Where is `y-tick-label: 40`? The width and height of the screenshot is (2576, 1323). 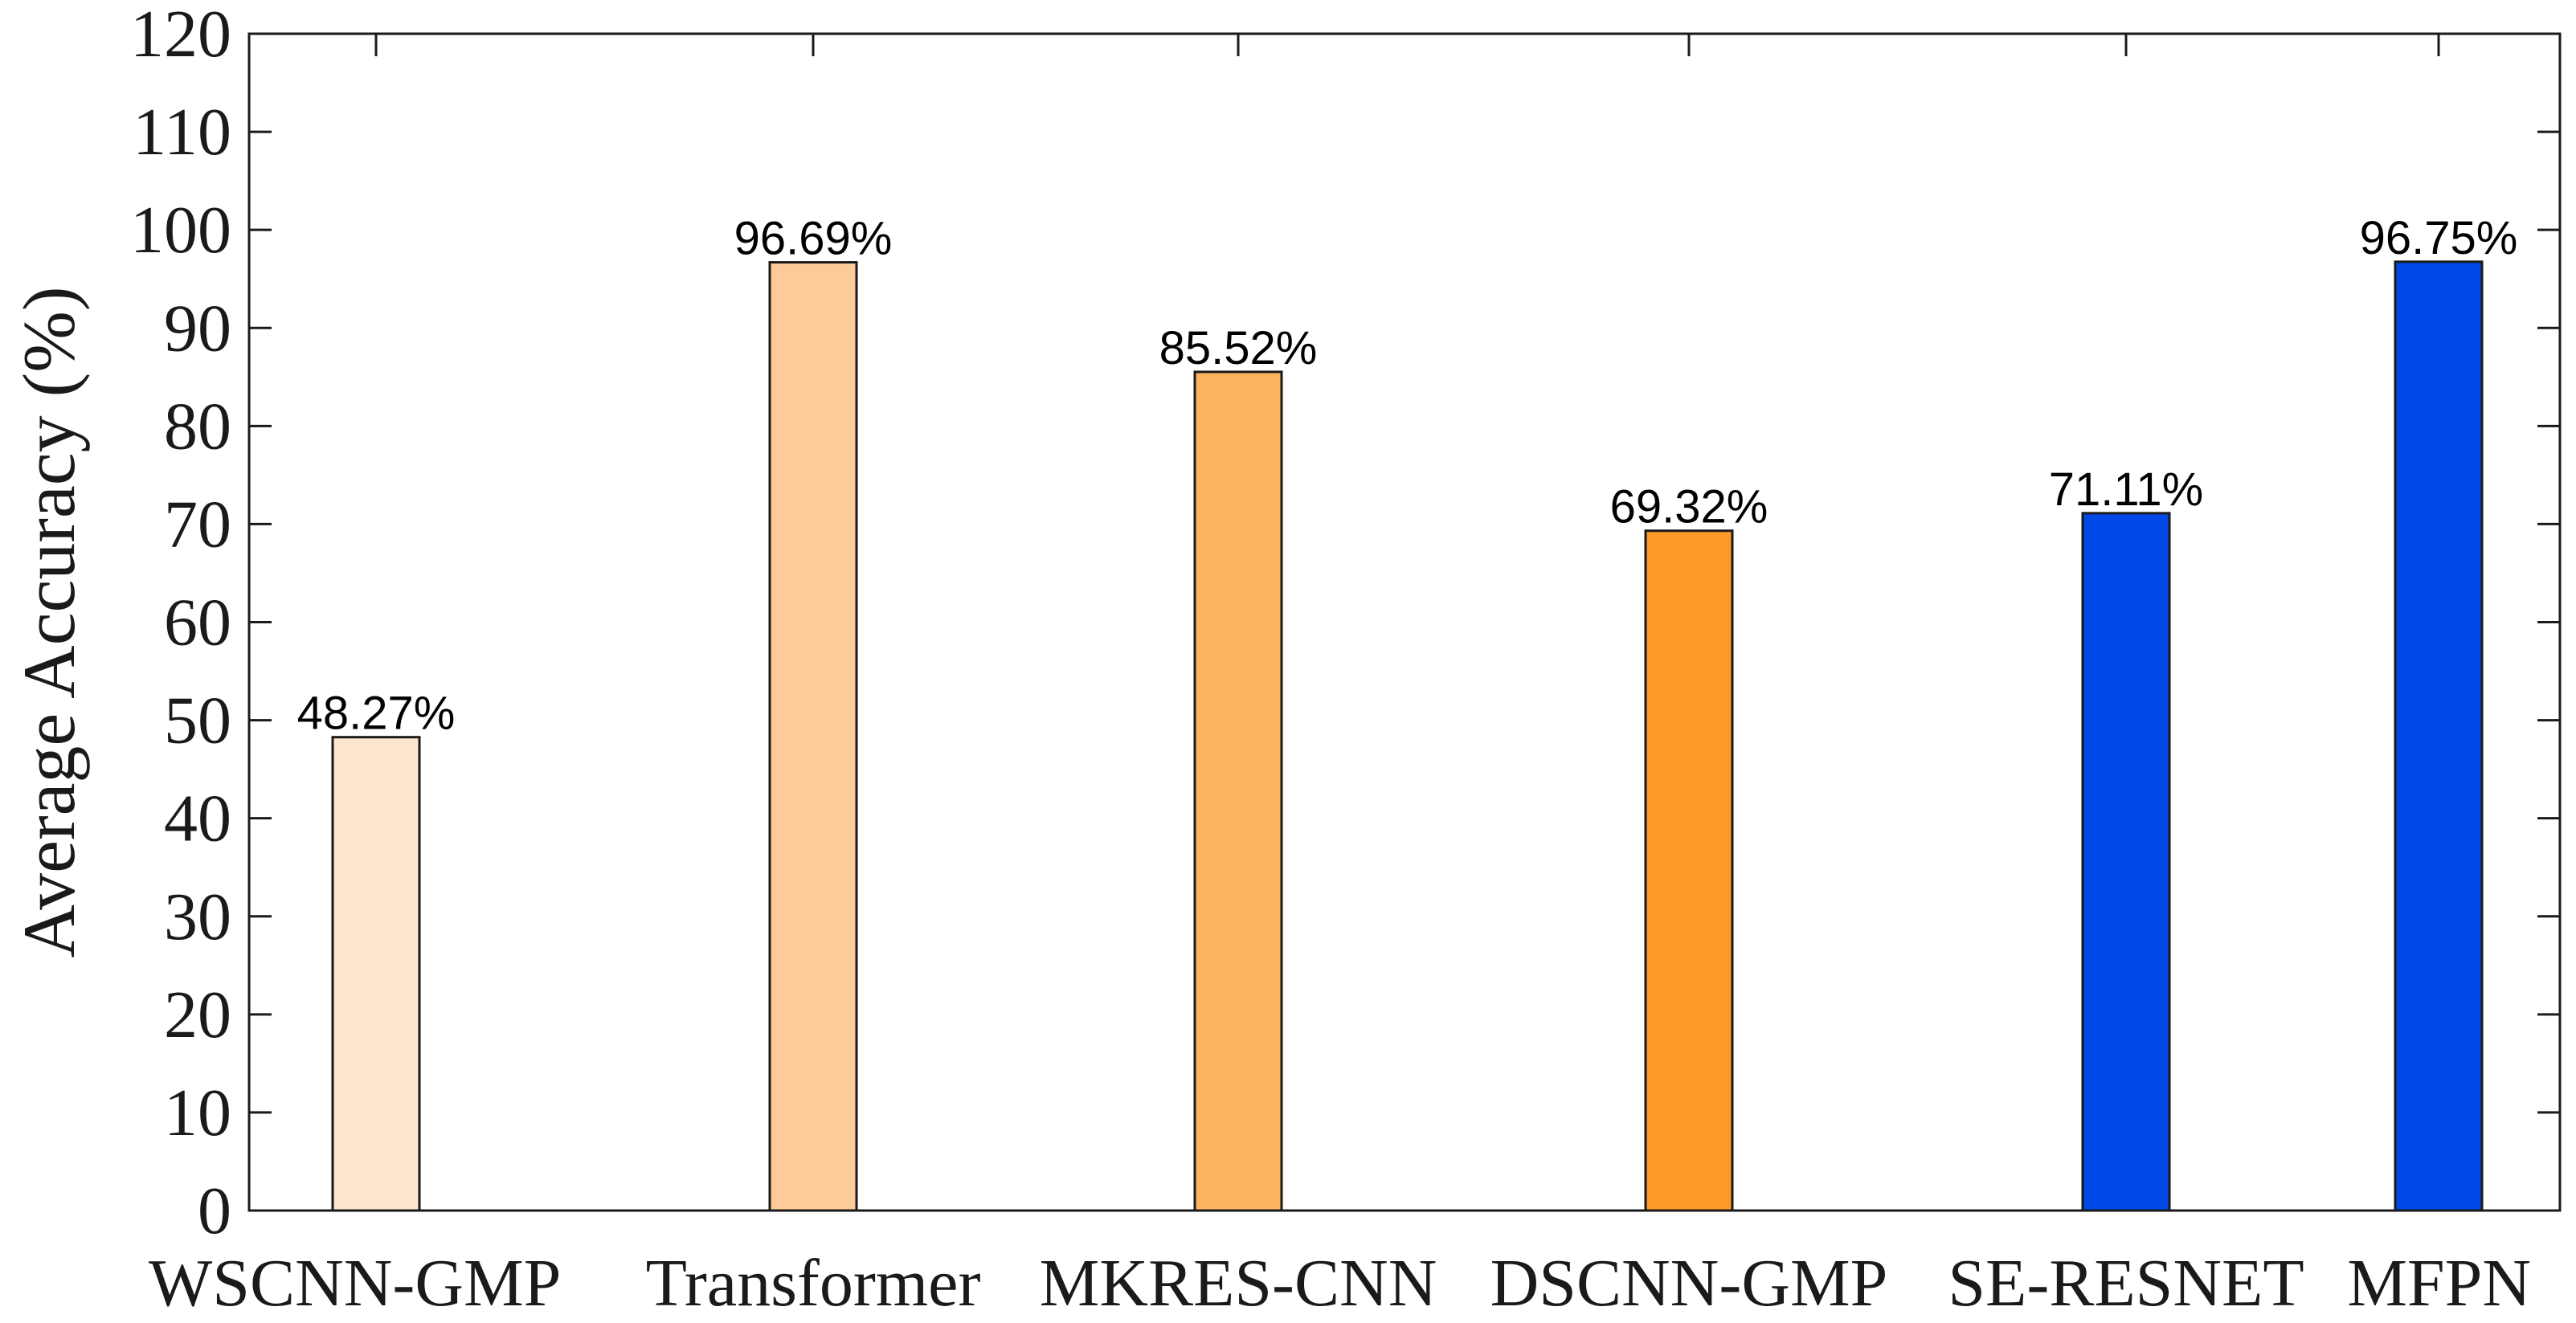 y-tick-label: 40 is located at coordinates (197, 819).